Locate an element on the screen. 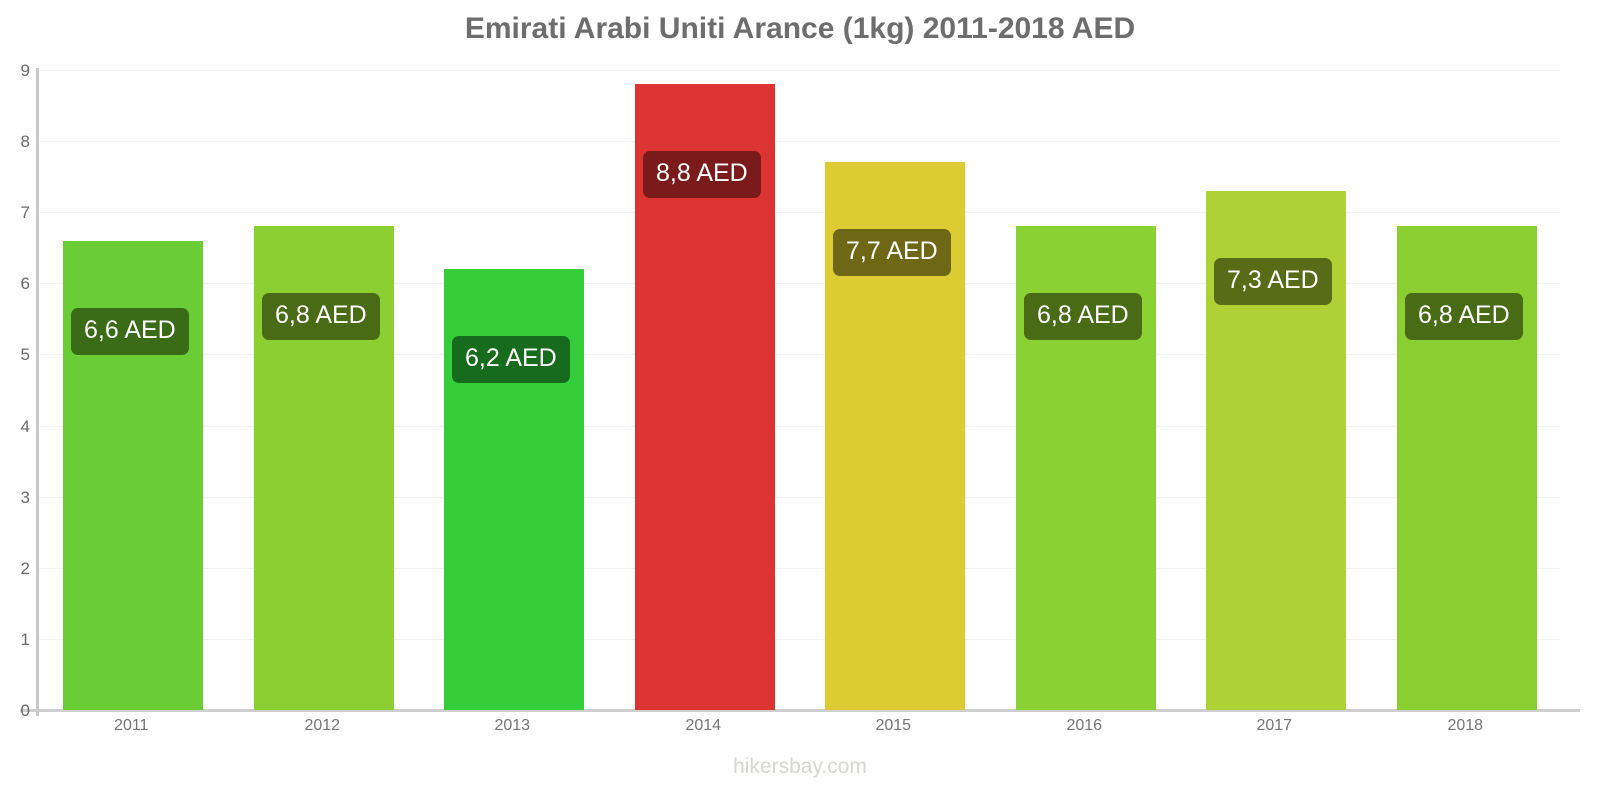 This screenshot has width=1600, height=800. bar-value-label: 7,3 AED is located at coordinates (1273, 281).